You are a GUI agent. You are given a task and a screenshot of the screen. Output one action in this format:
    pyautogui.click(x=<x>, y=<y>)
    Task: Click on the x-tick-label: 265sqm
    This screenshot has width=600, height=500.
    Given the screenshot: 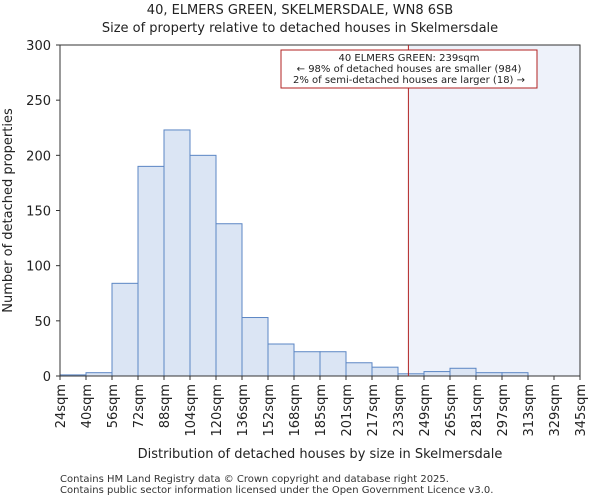 What is the action you would take?
    pyautogui.click(x=451, y=410)
    